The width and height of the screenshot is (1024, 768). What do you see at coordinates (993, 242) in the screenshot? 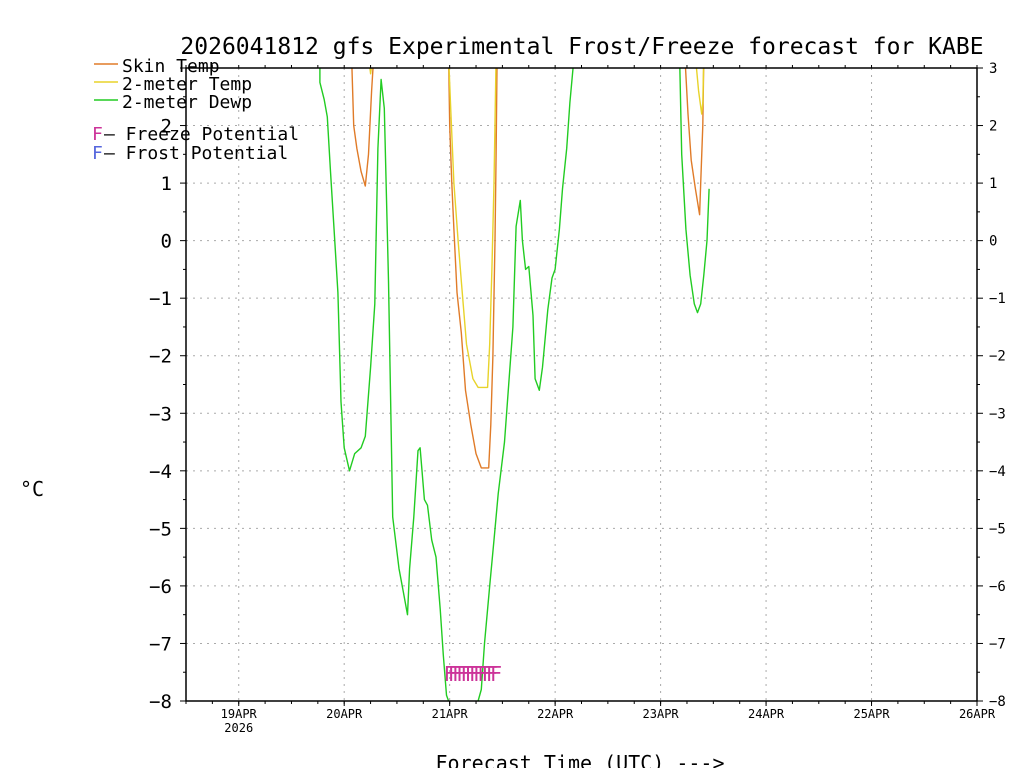
I see `y-tick-label-right: 0` at bounding box center [993, 242].